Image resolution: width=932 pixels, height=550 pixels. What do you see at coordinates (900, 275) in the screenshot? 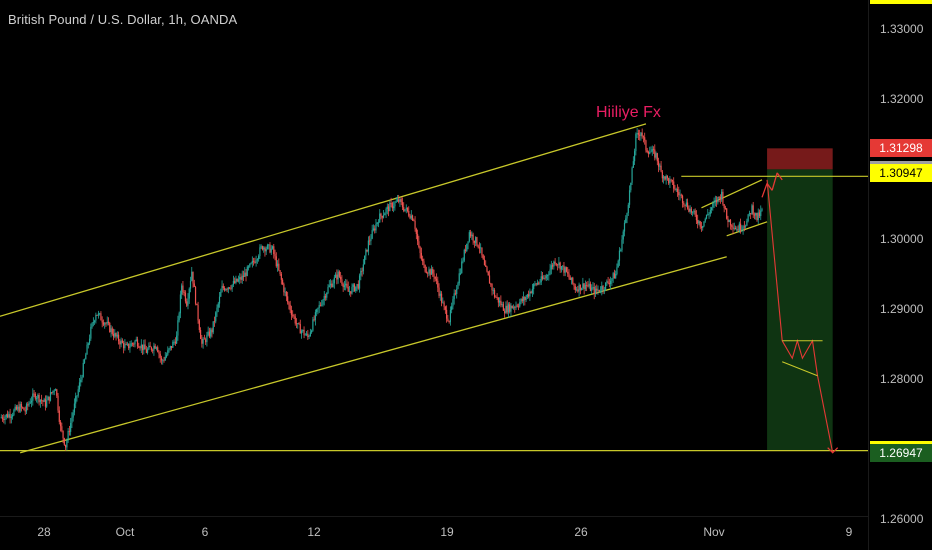
I see `price-axis` at bounding box center [900, 275].